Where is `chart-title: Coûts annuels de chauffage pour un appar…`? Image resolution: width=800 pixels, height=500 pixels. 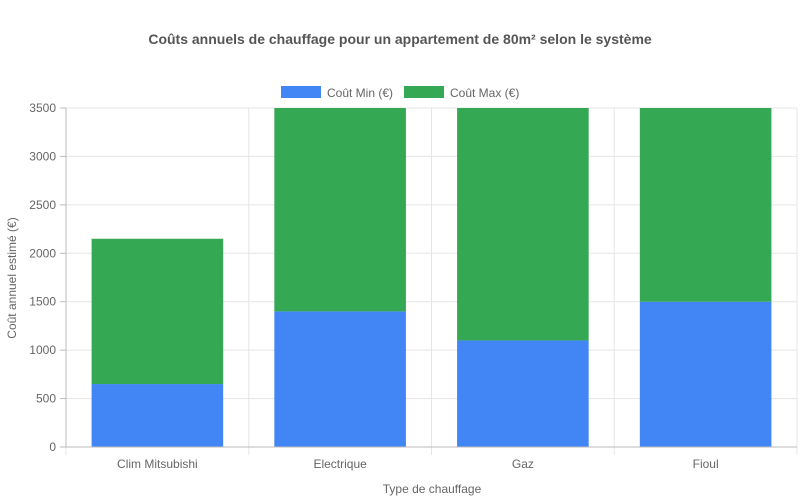 chart-title: Coûts annuels de chauffage pour un appar… is located at coordinates (400, 39).